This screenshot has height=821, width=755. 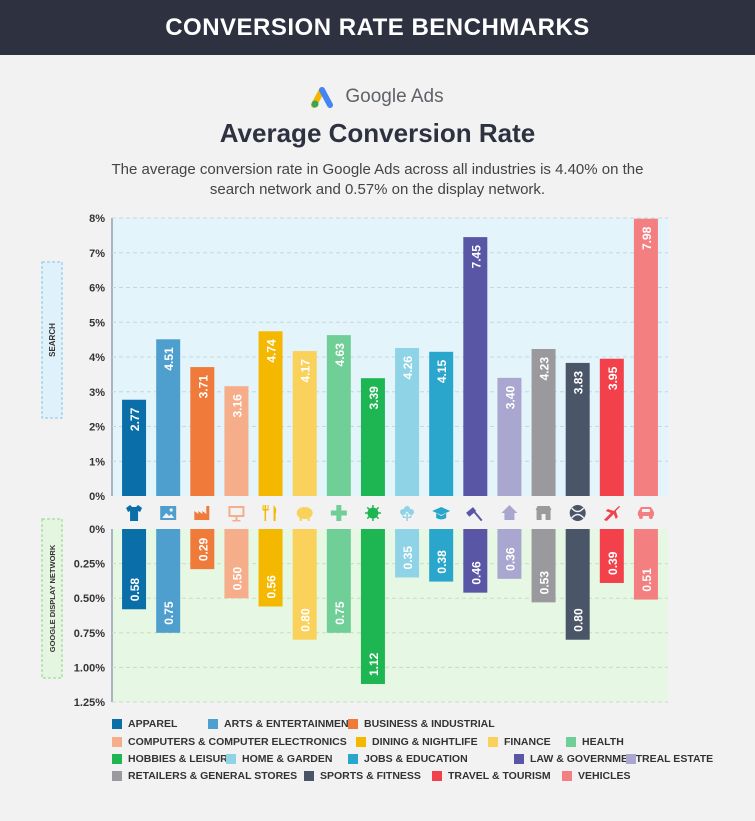 What do you see at coordinates (272, 587) in the screenshot?
I see `display-value-label: 0.56` at bounding box center [272, 587].